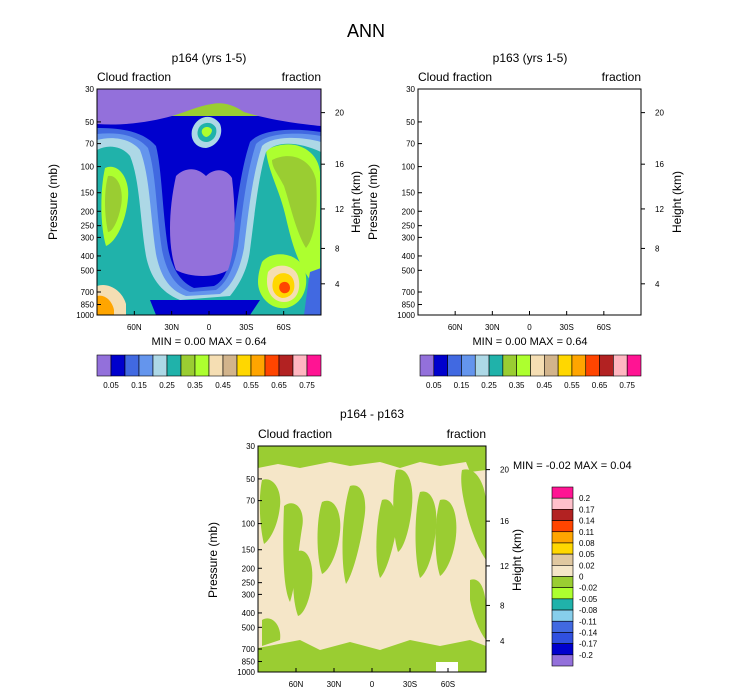 This screenshot has width=732, height=695. Describe the element at coordinates (409, 193) in the screenshot. I see `y-tick-label: 150` at that location.